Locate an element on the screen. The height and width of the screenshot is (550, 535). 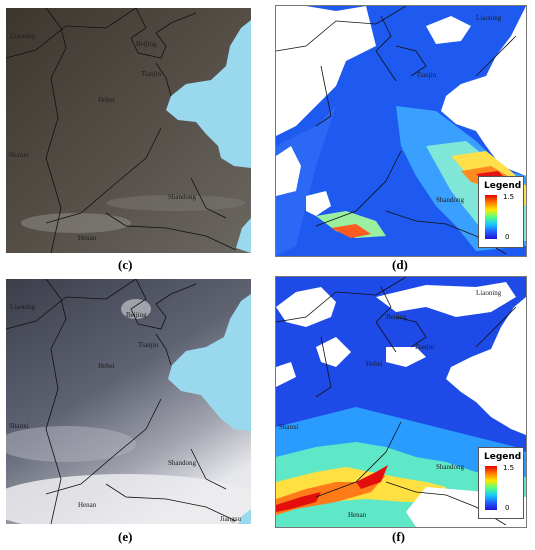
panel-caption-d: (d) is located at coordinates (400, 264).